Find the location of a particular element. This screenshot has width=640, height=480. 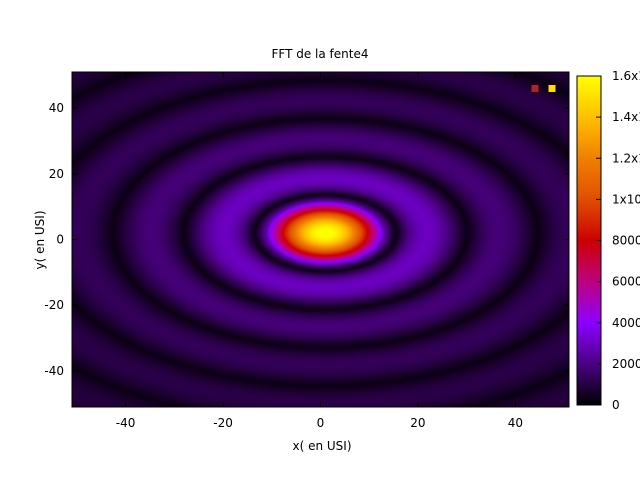

colorbar-tick-label: 0 is located at coordinates (616, 405).